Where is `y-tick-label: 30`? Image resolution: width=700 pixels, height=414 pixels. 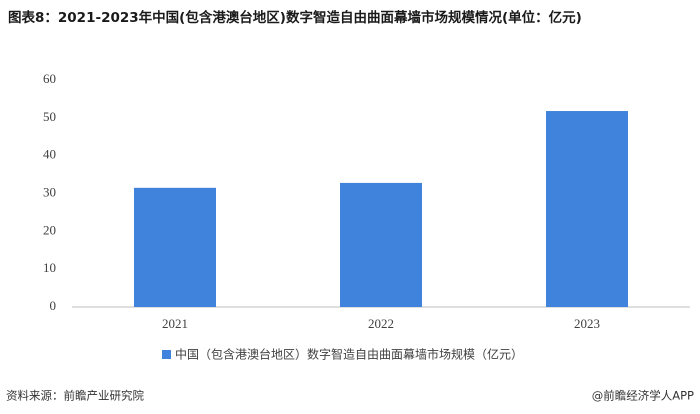
y-tick-label: 30 is located at coordinates (49, 191).